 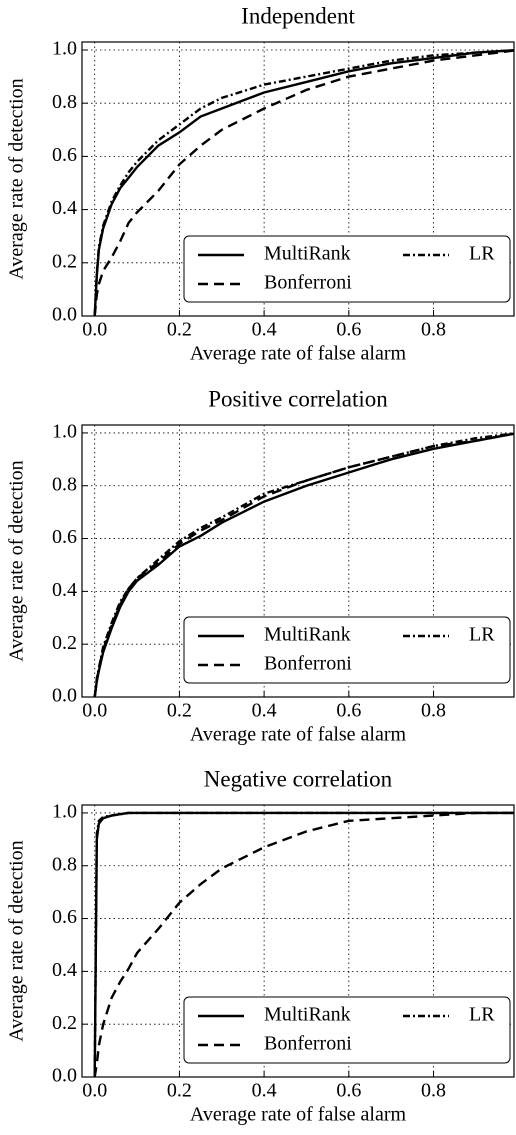 What do you see at coordinates (298, 398) in the screenshot?
I see `chart-title: Positive correlation` at bounding box center [298, 398].